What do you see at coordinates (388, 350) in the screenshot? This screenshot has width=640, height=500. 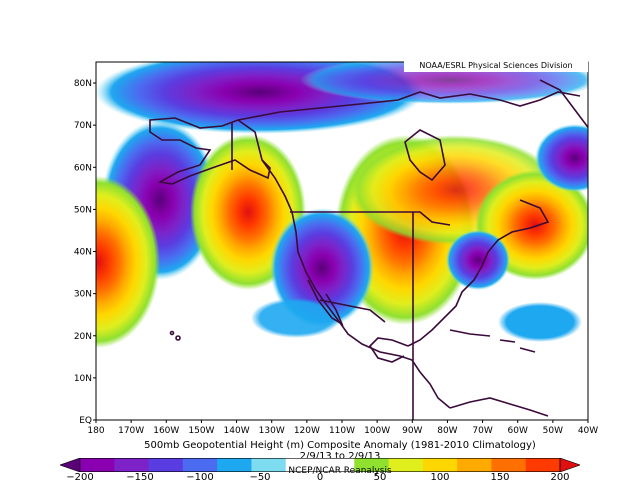 I see `coast-gulf` at bounding box center [388, 350].